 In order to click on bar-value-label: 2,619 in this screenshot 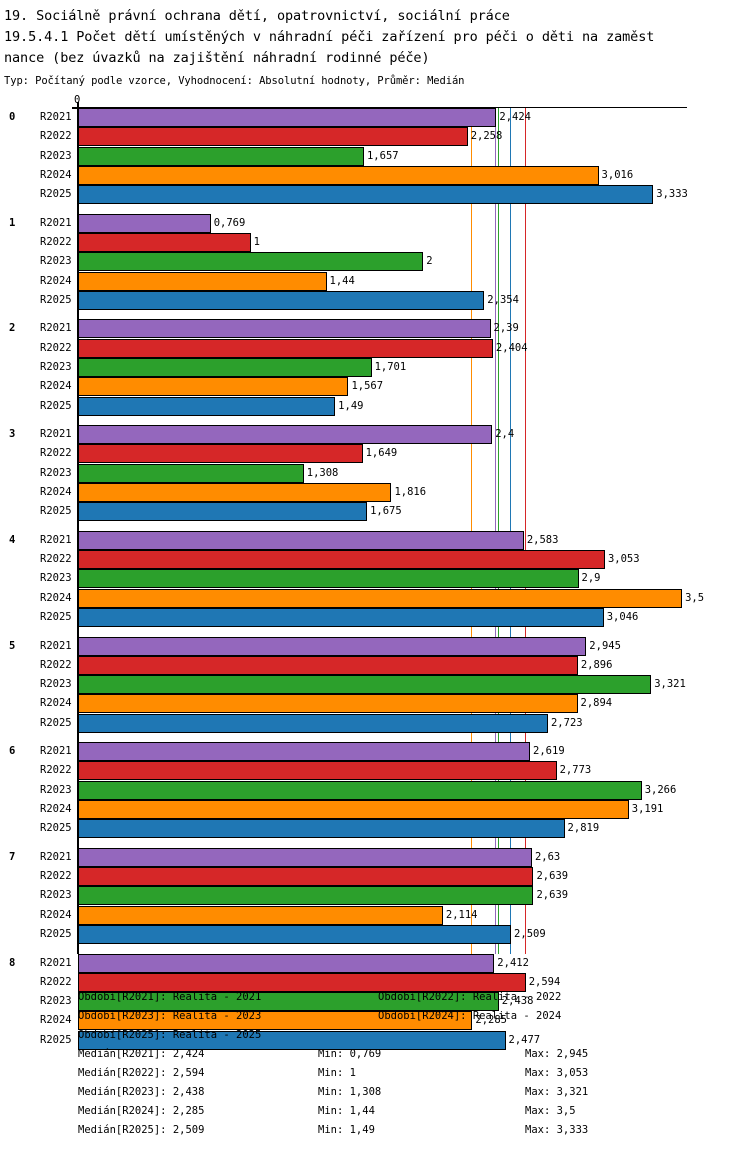, I will do `click(549, 751)`.